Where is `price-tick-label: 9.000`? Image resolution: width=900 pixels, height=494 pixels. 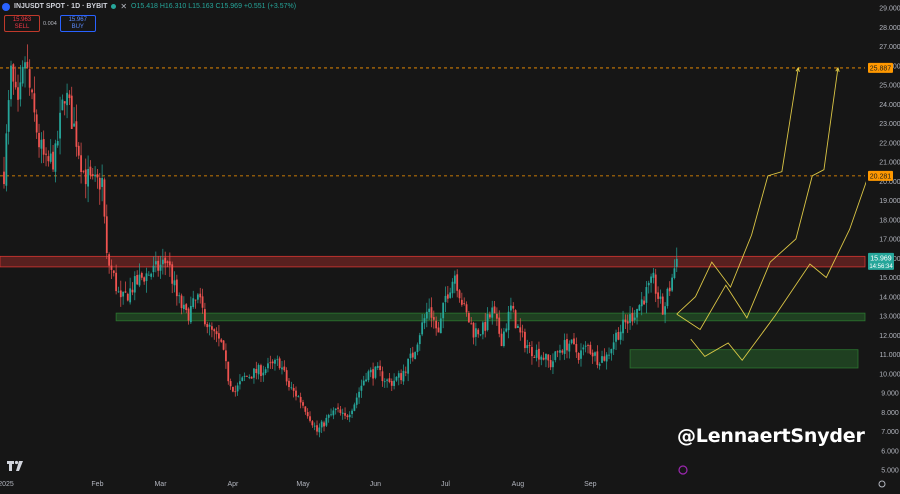 price-tick-label: 9.000 is located at coordinates (890, 394).